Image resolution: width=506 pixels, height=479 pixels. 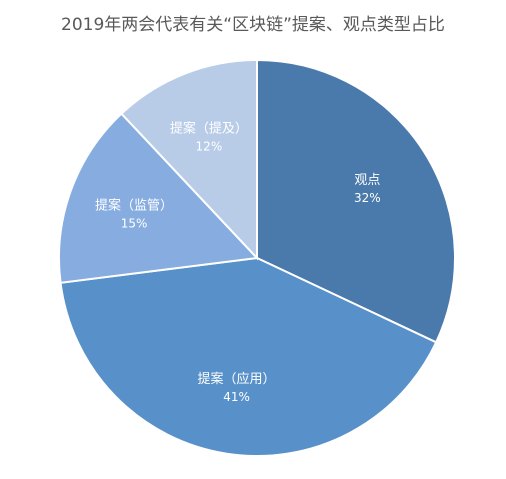 What do you see at coordinates (209, 147) in the screenshot?
I see `slice-value-label-3: 12%` at bounding box center [209, 147].